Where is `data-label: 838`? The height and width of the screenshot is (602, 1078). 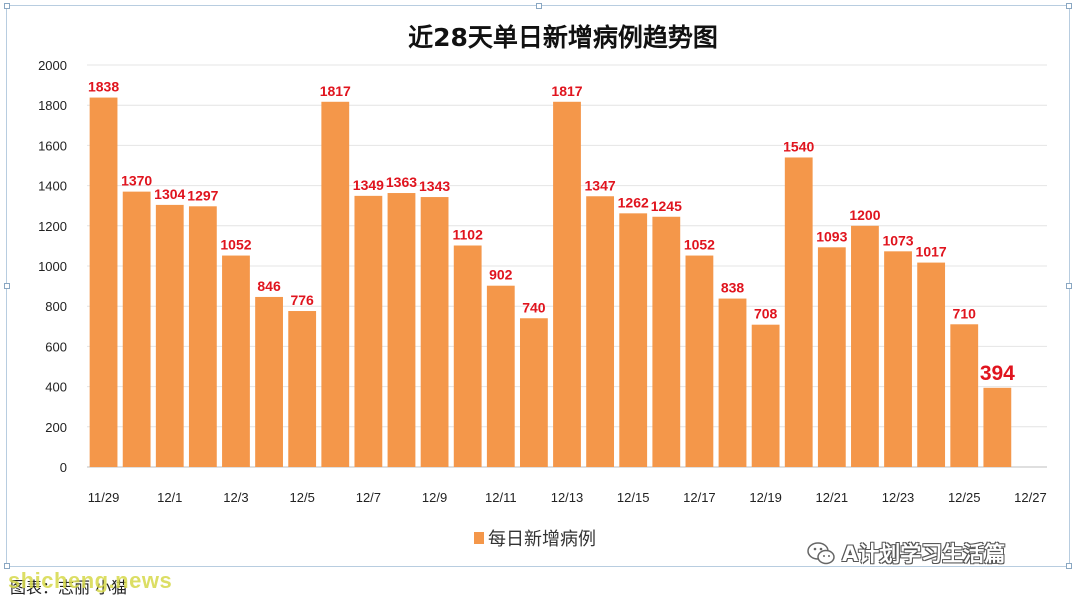 data-label: 838 is located at coordinates (733, 288).